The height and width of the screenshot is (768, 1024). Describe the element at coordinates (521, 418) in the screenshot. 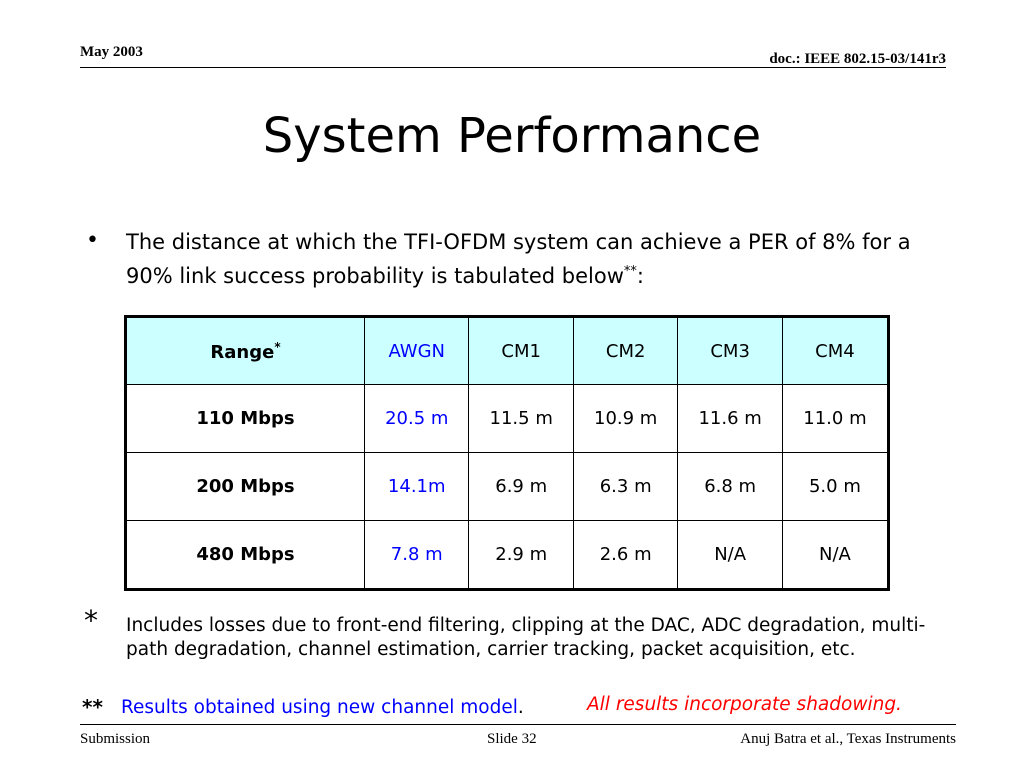

I see `table-cell: 11.5 m` at that location.